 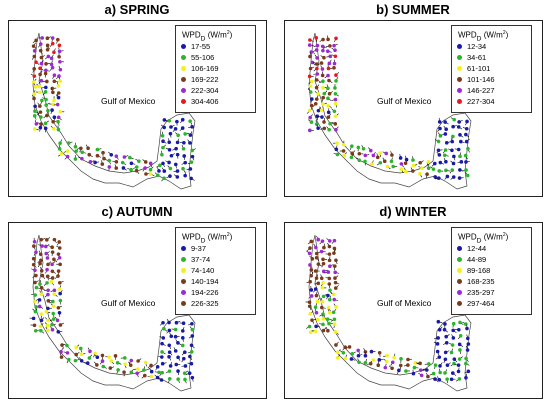 I want to click on legend-label: 222-304, so click(x=205, y=90).